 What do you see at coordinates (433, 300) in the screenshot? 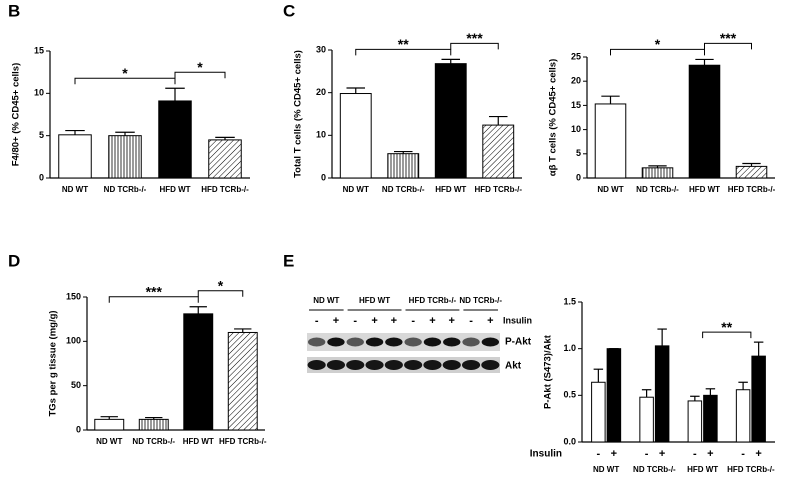
I see `blot-group-label: HFD TCRb-/-` at bounding box center [433, 300].